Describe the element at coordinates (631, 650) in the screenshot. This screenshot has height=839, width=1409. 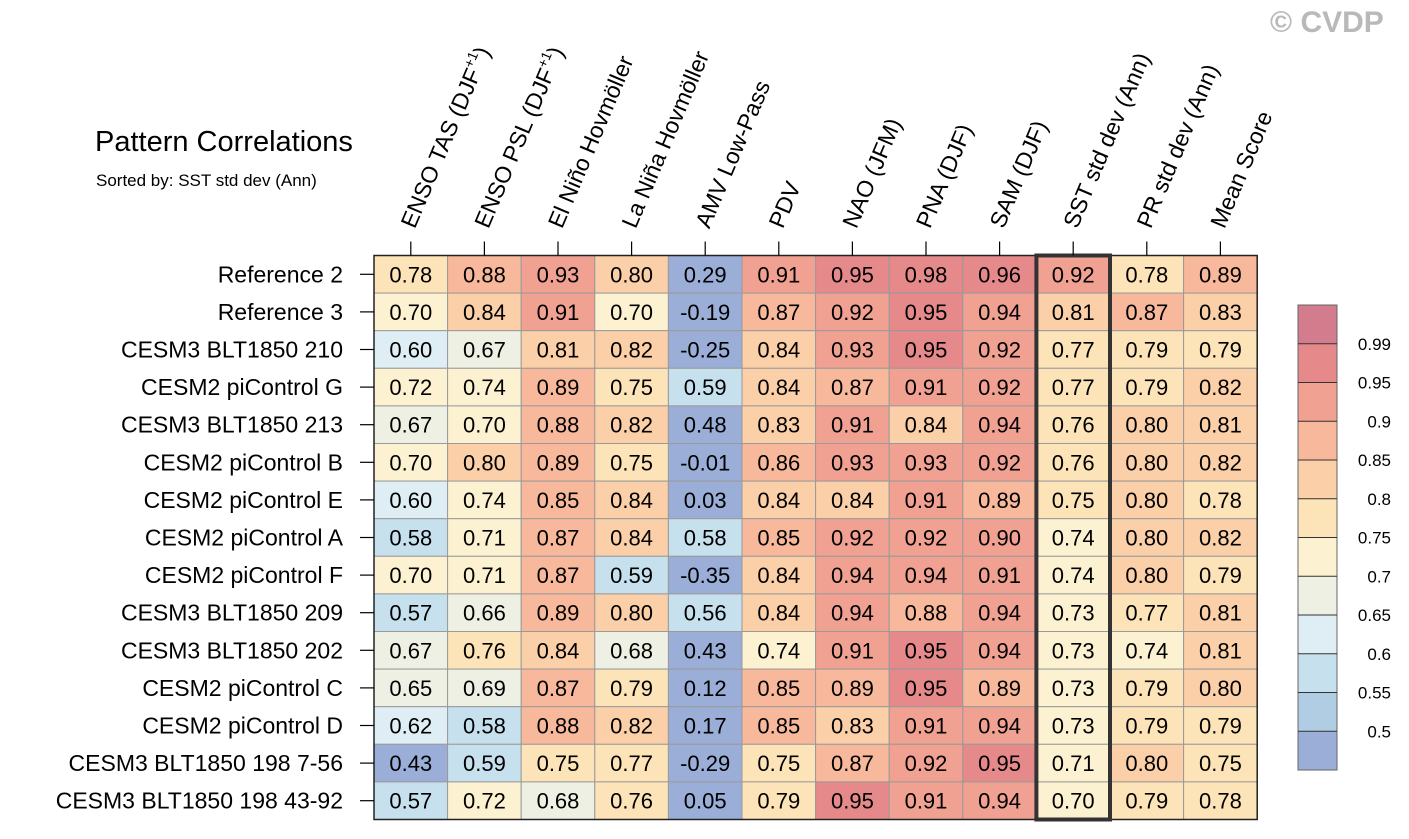
I see `cell-value: 0.68` at that location.